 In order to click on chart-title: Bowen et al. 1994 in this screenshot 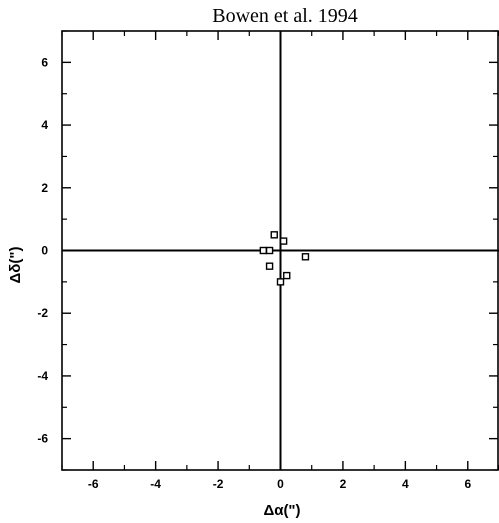, I will do `click(285, 16)`.